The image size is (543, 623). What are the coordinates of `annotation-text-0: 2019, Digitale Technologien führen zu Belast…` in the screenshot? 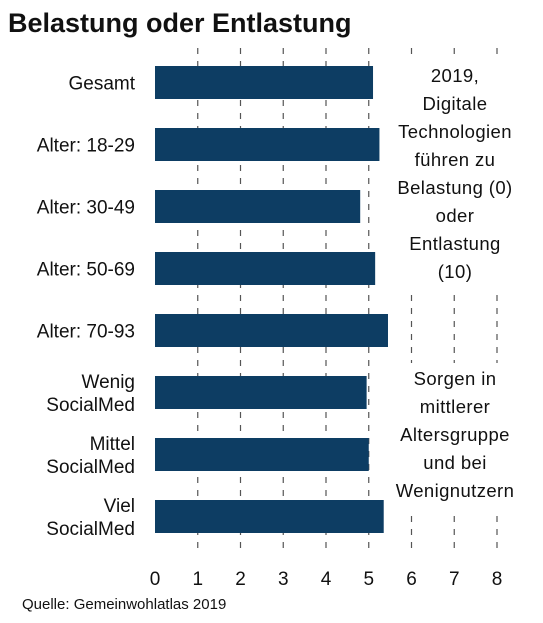 It's located at (454, 173).